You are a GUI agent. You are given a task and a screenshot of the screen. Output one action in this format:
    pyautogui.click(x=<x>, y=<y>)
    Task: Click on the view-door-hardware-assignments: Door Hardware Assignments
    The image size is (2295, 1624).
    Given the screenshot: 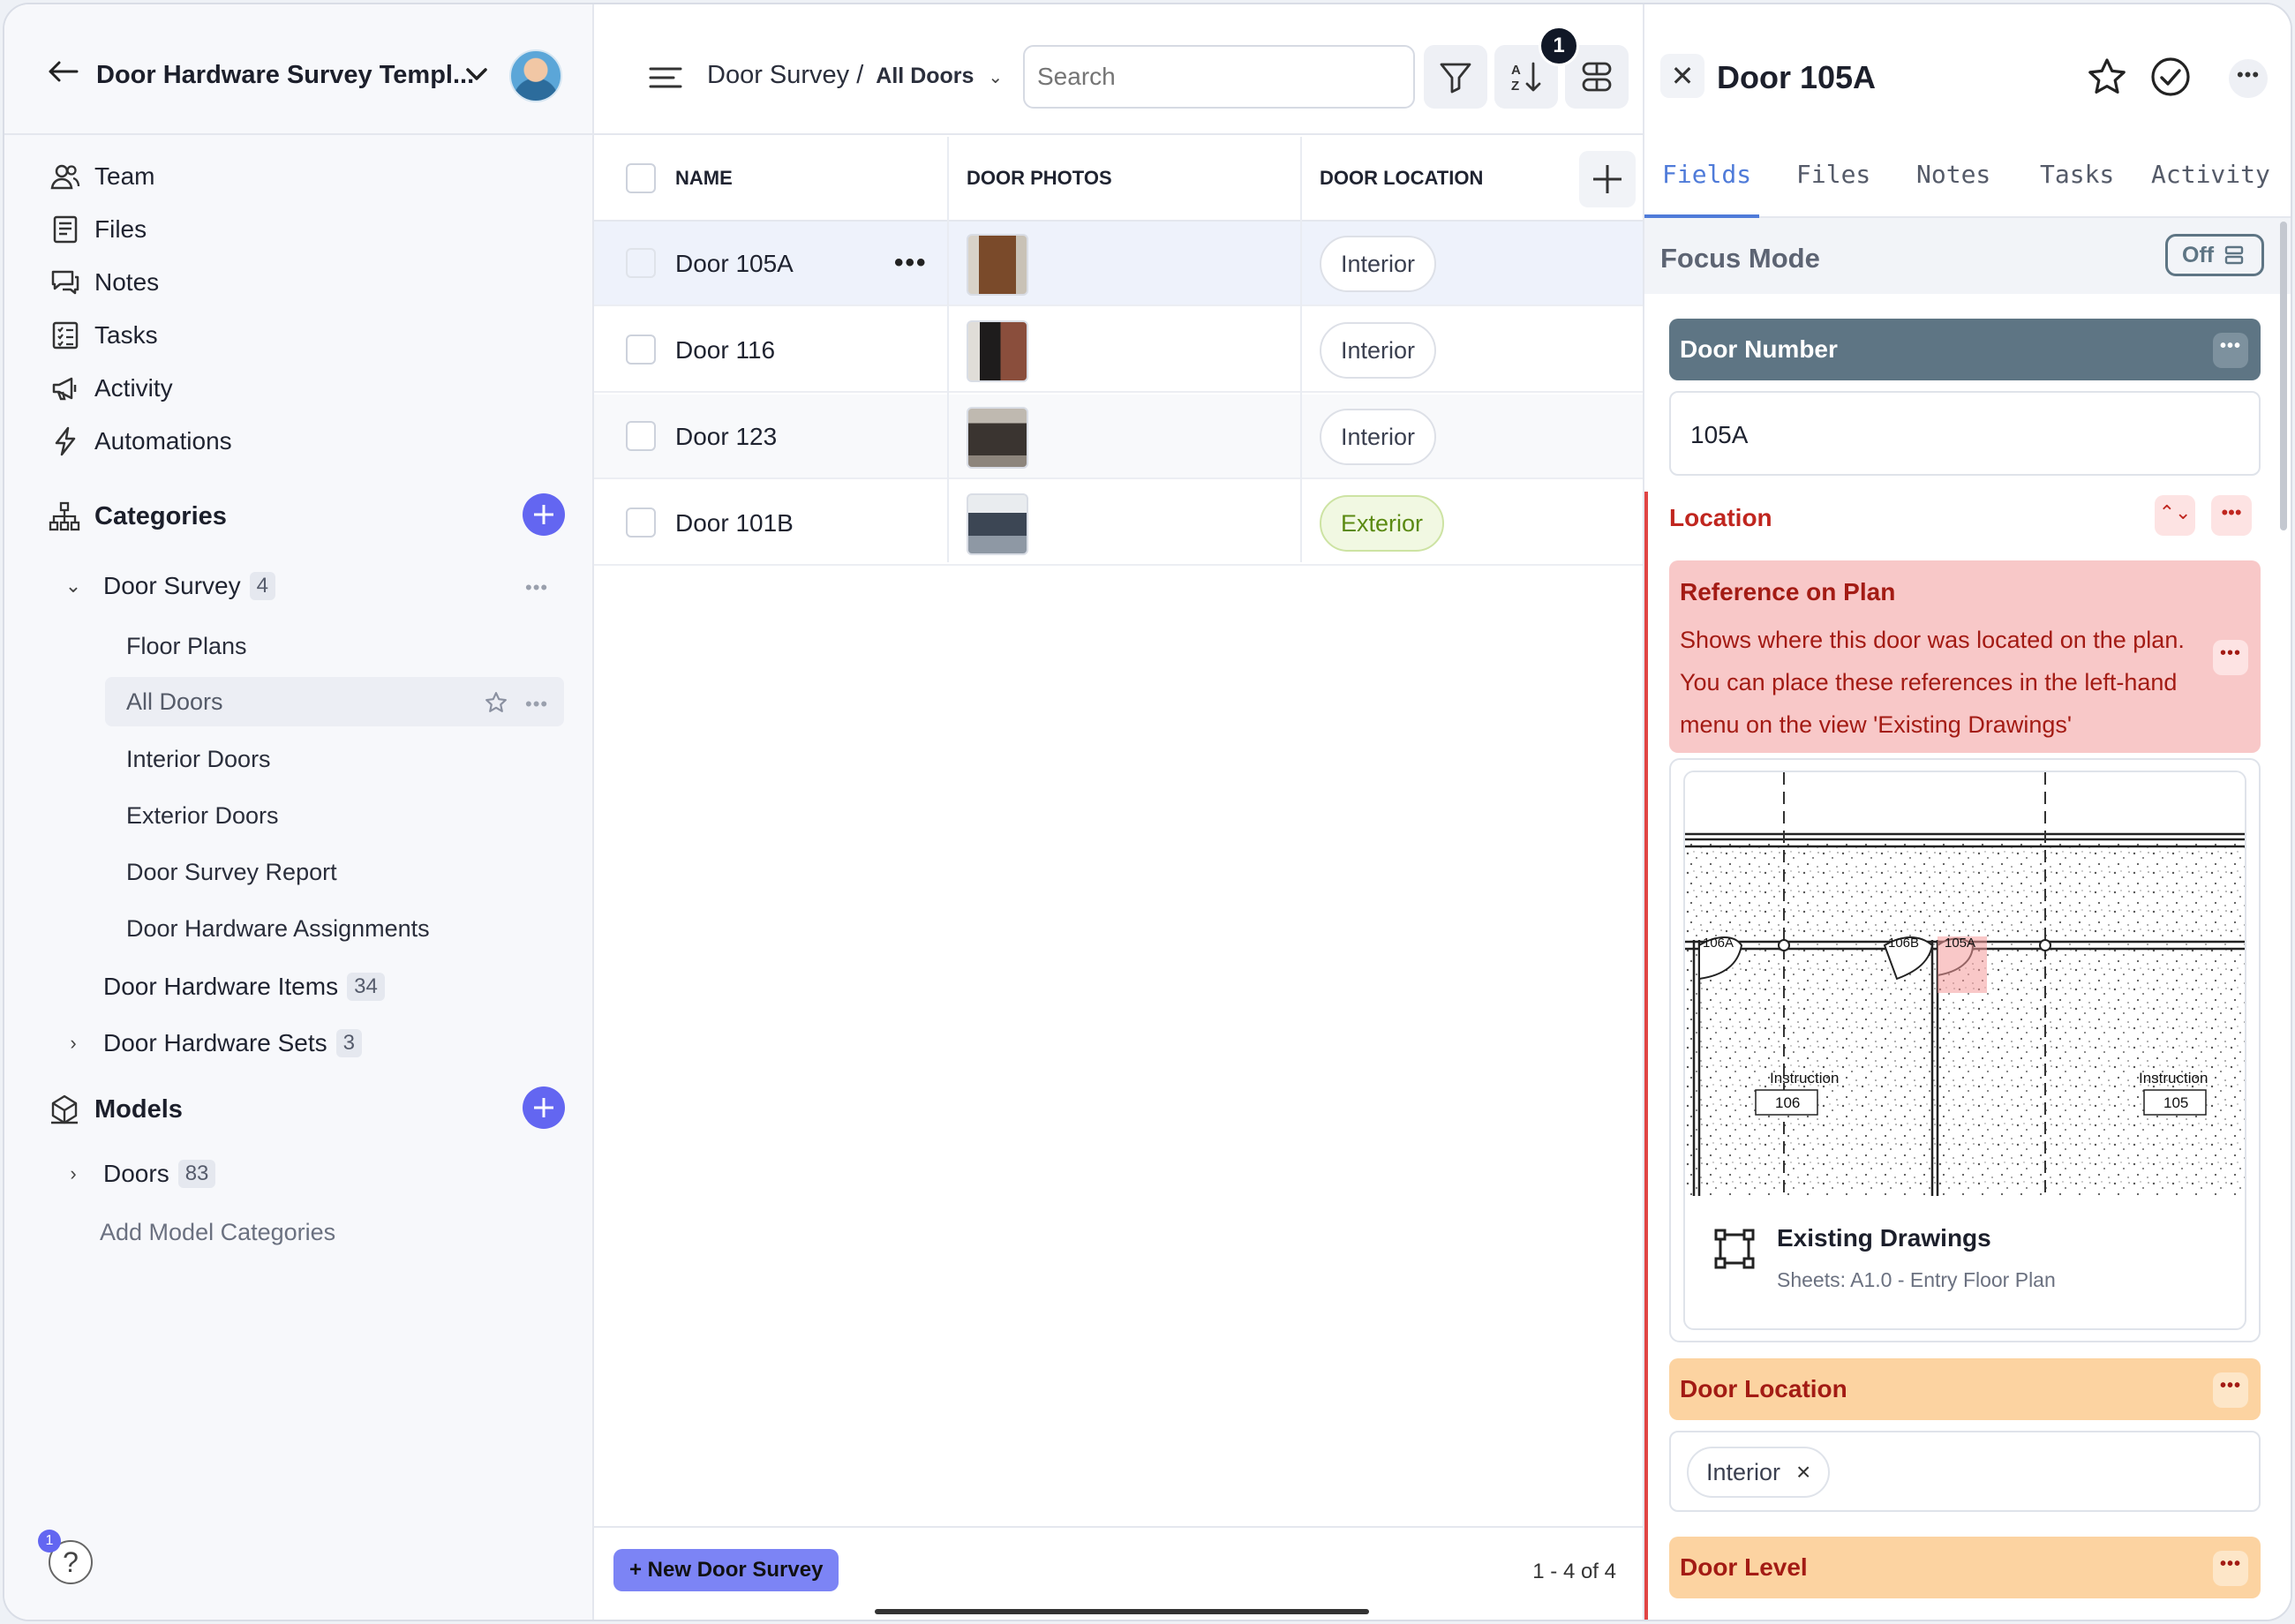 What is the action you would take?
    pyautogui.click(x=278, y=928)
    